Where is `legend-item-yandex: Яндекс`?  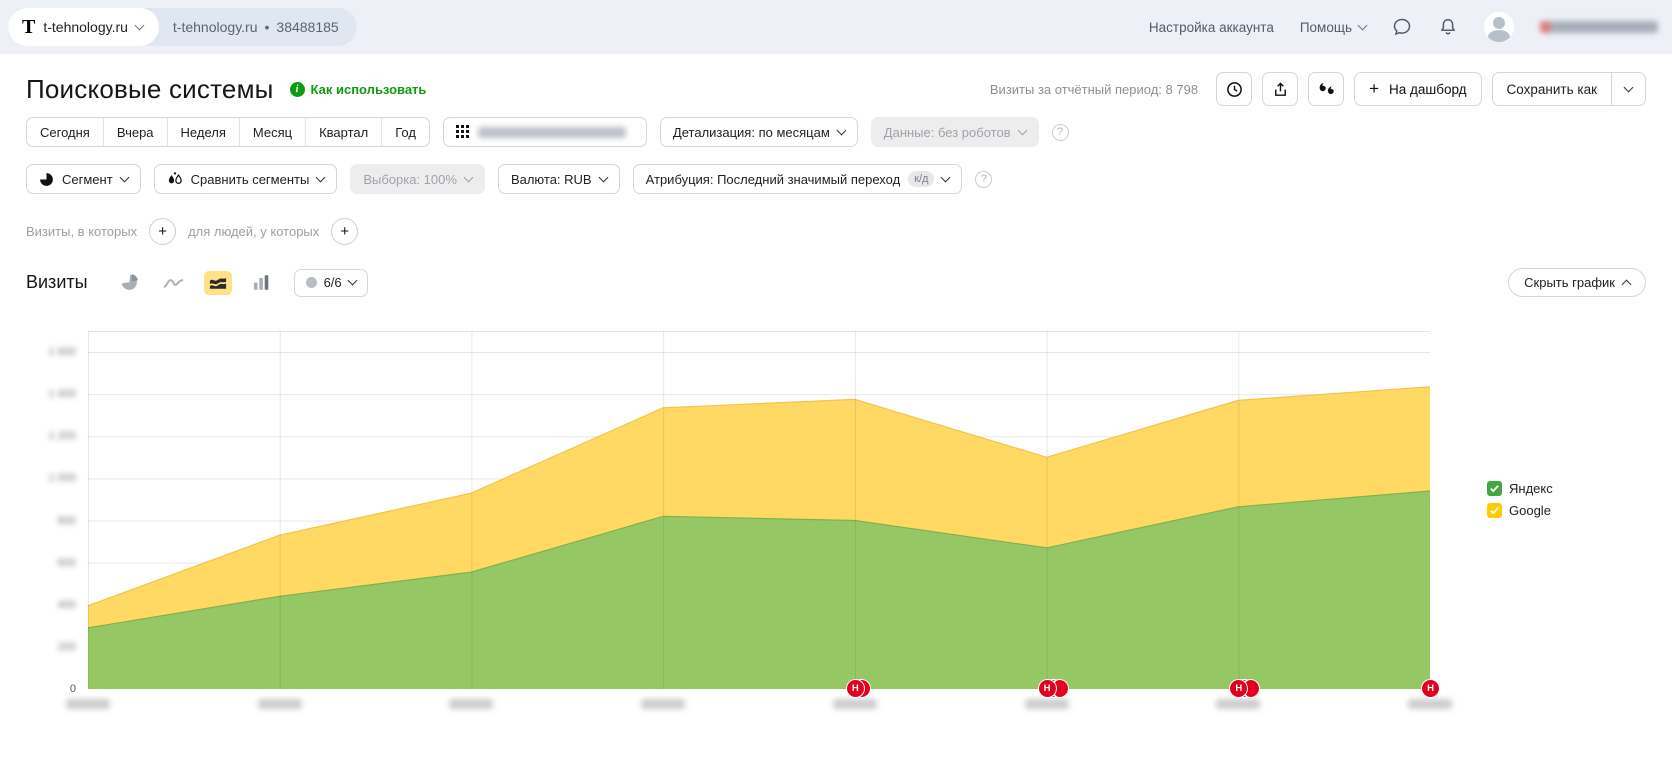
legend-item-yandex: Яндекс is located at coordinates (1520, 488).